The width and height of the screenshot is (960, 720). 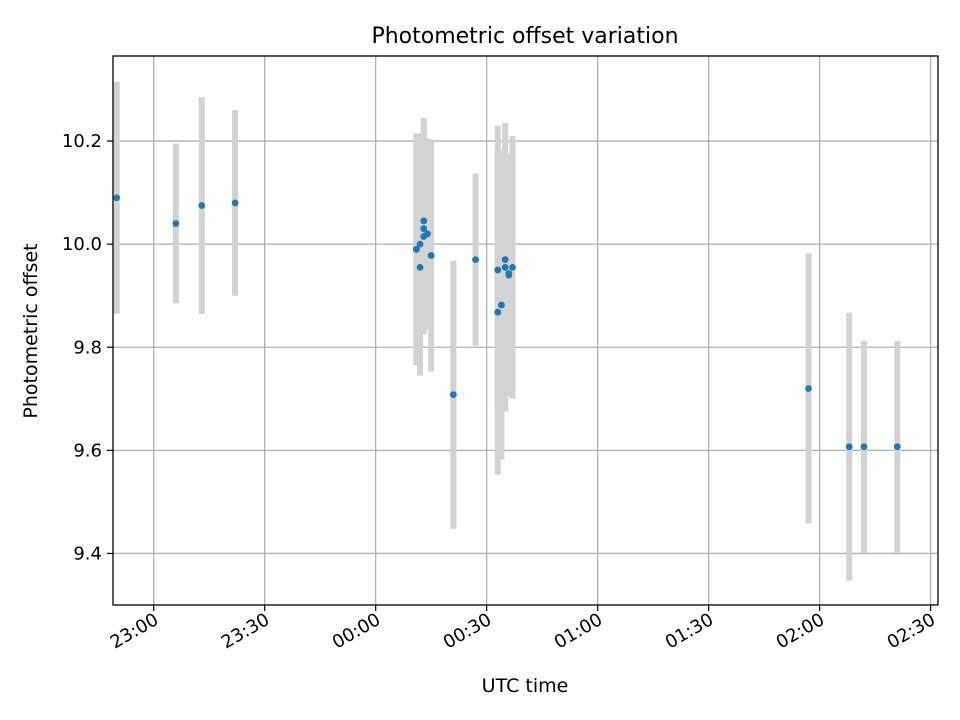 I want to click on x-tick-label: 00:00, so click(x=356, y=631).